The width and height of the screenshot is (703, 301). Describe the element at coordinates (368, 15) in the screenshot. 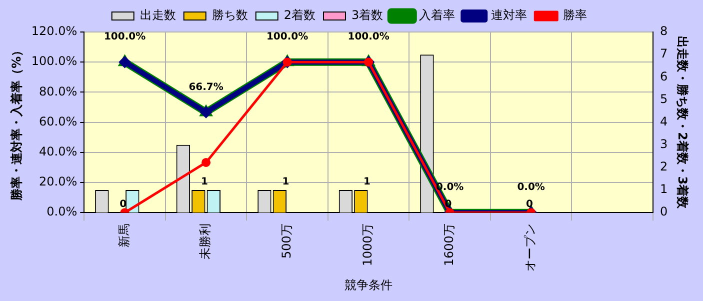

I see `legend-label: 3着数` at that location.